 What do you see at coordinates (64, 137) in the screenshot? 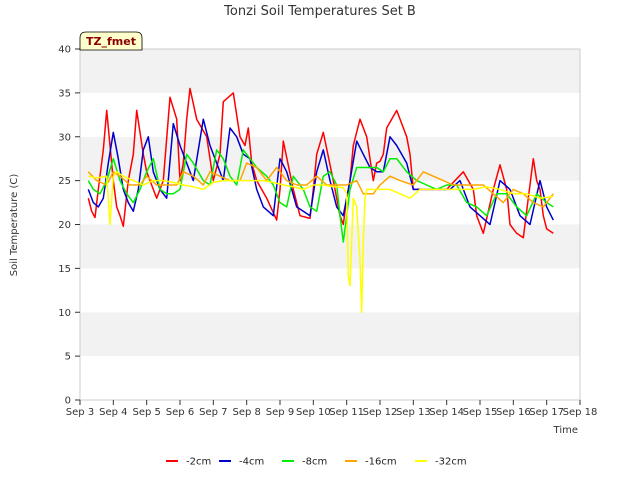
I see `y-tick-label: 30` at bounding box center [64, 137].